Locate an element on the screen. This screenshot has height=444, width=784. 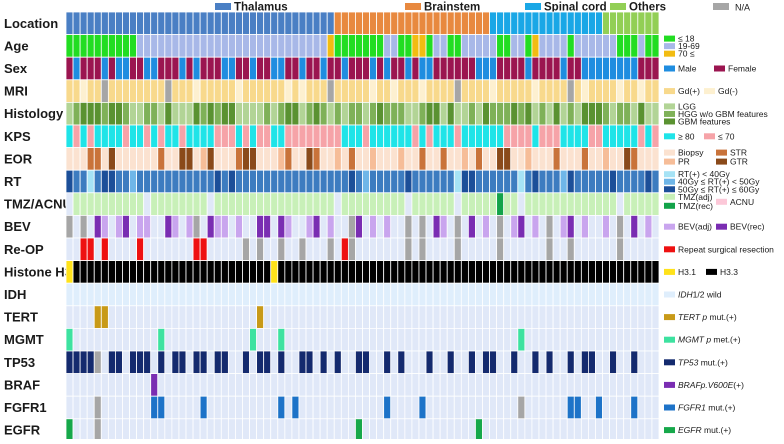
legend-swatch-bev-rec is located at coordinates (721, 226).